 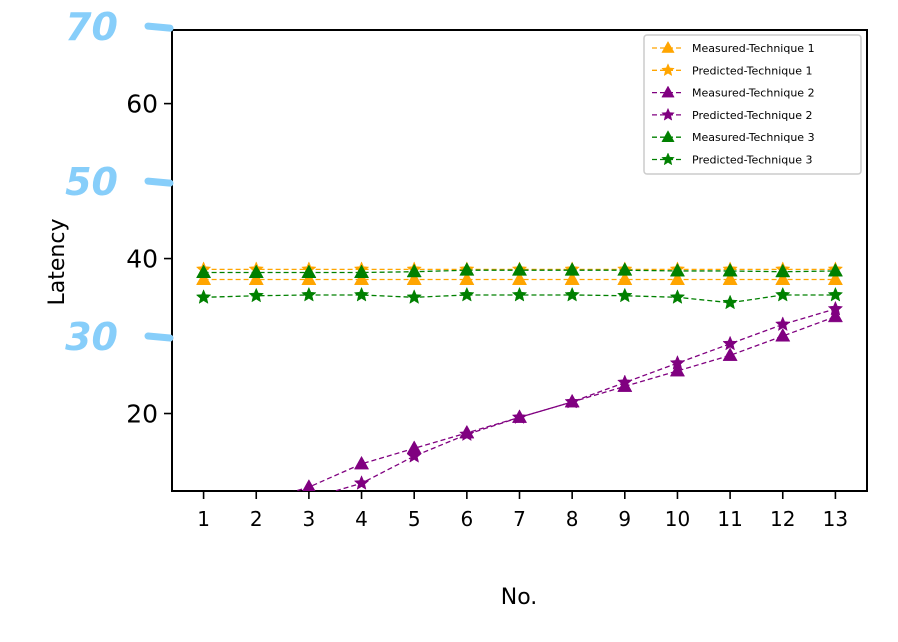 I want to click on x-tick-label: 12, so click(x=782, y=519).